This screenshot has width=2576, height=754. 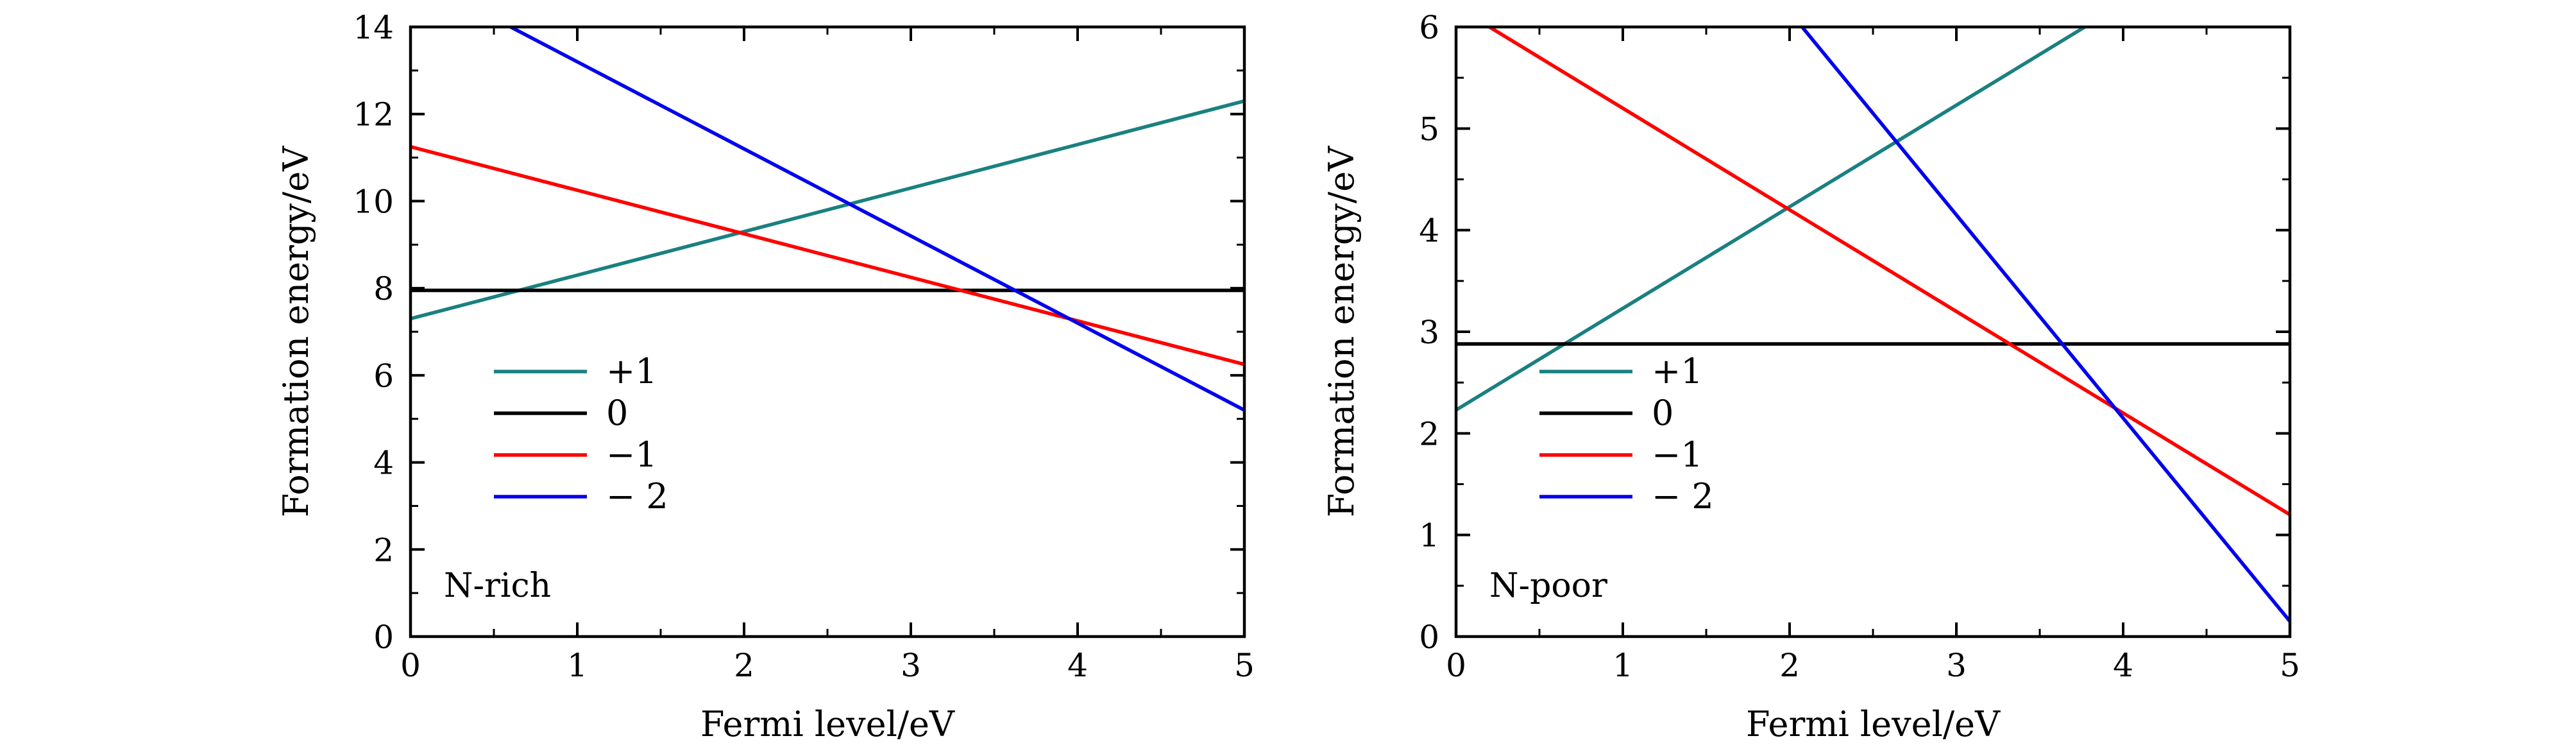 What do you see at coordinates (1429, 332) in the screenshot?
I see `y-tick-label: 3` at bounding box center [1429, 332].